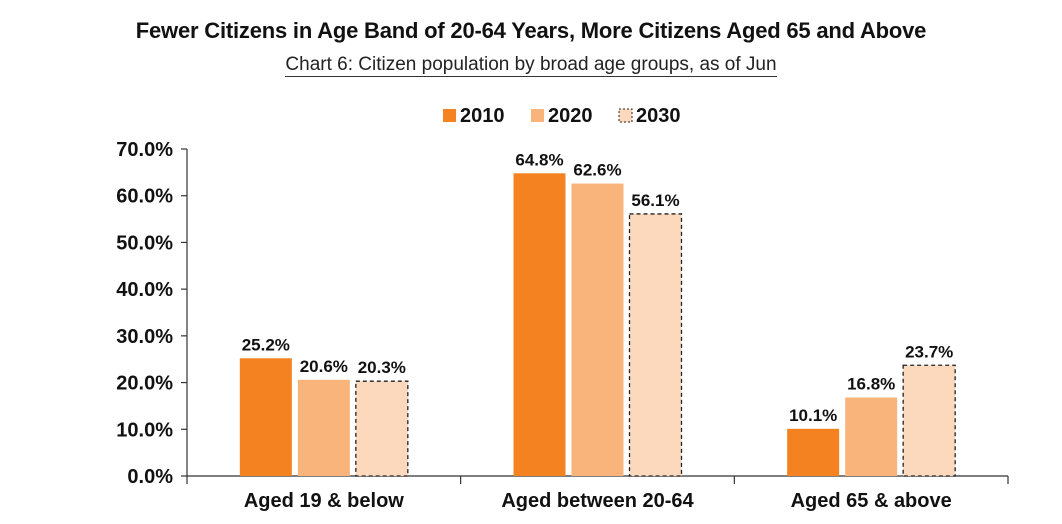  What do you see at coordinates (929, 351) in the screenshot?
I see `data-label: 23.7%` at bounding box center [929, 351].